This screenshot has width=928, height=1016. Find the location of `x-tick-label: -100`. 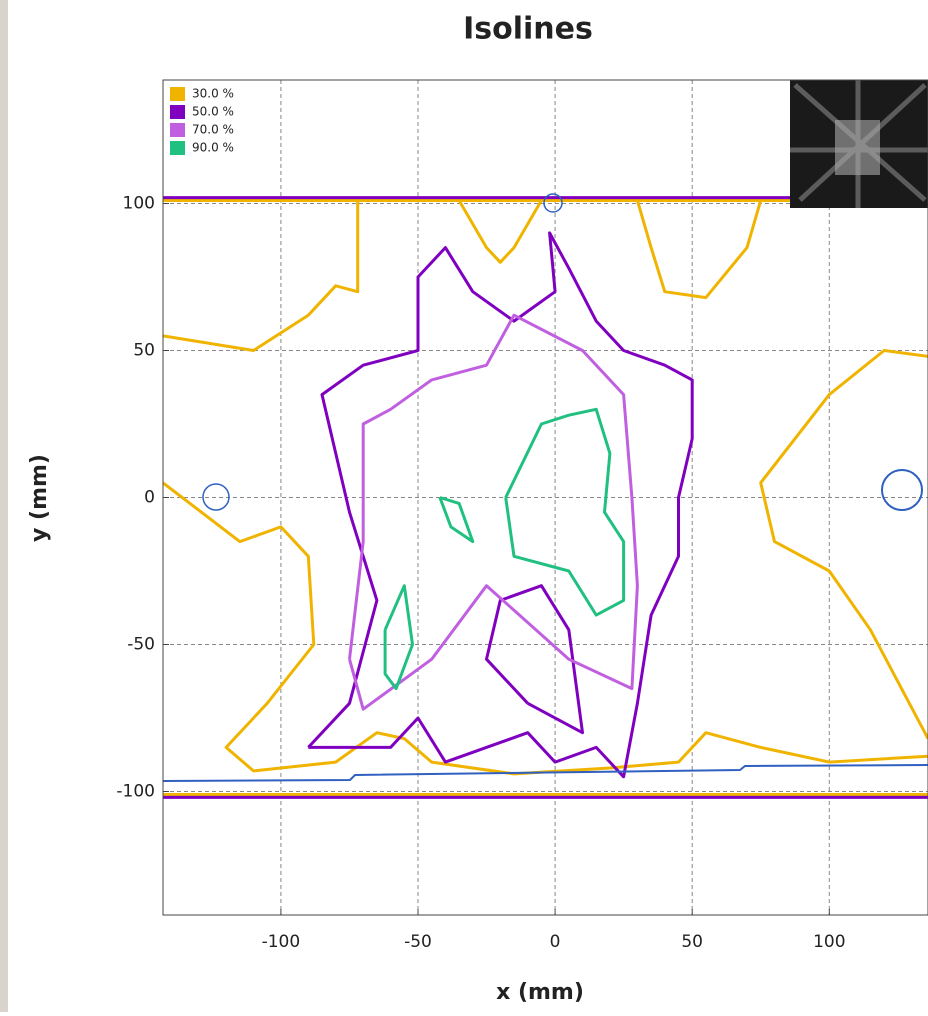

x-tick-label: -100 is located at coordinates (281, 942).